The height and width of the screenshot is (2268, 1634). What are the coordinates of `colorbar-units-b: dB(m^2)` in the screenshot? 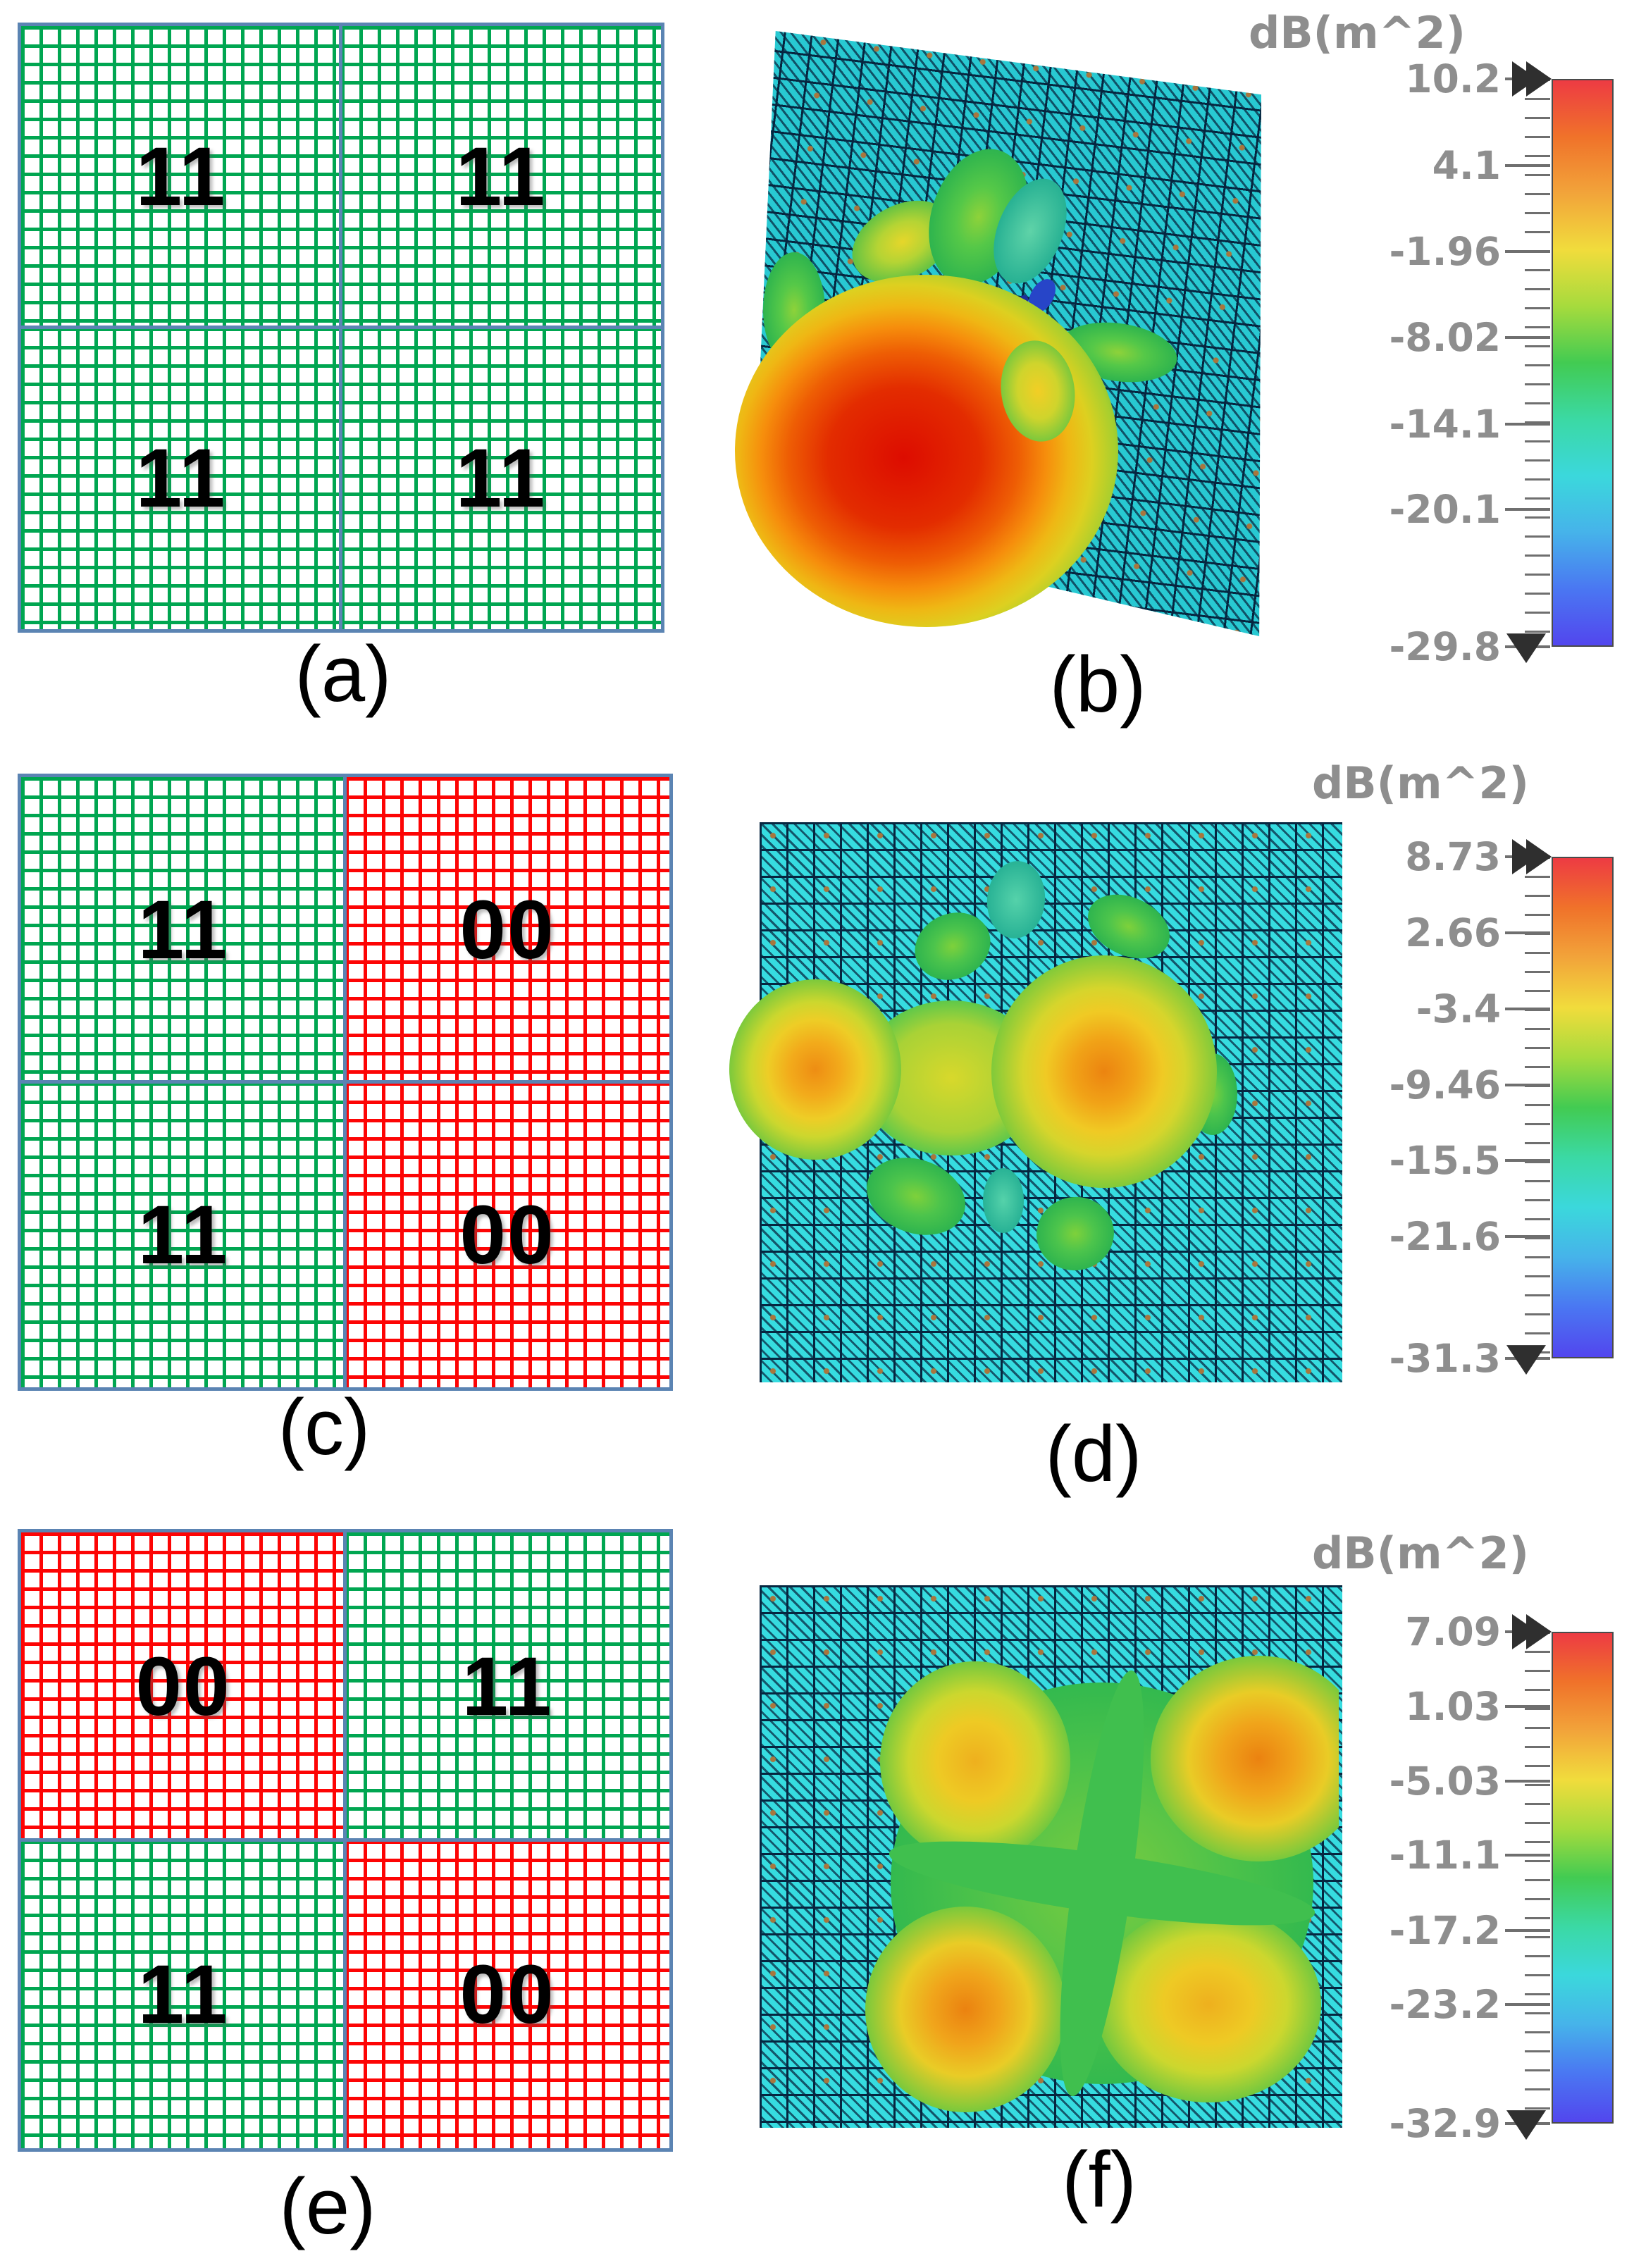 It's located at (1357, 32).